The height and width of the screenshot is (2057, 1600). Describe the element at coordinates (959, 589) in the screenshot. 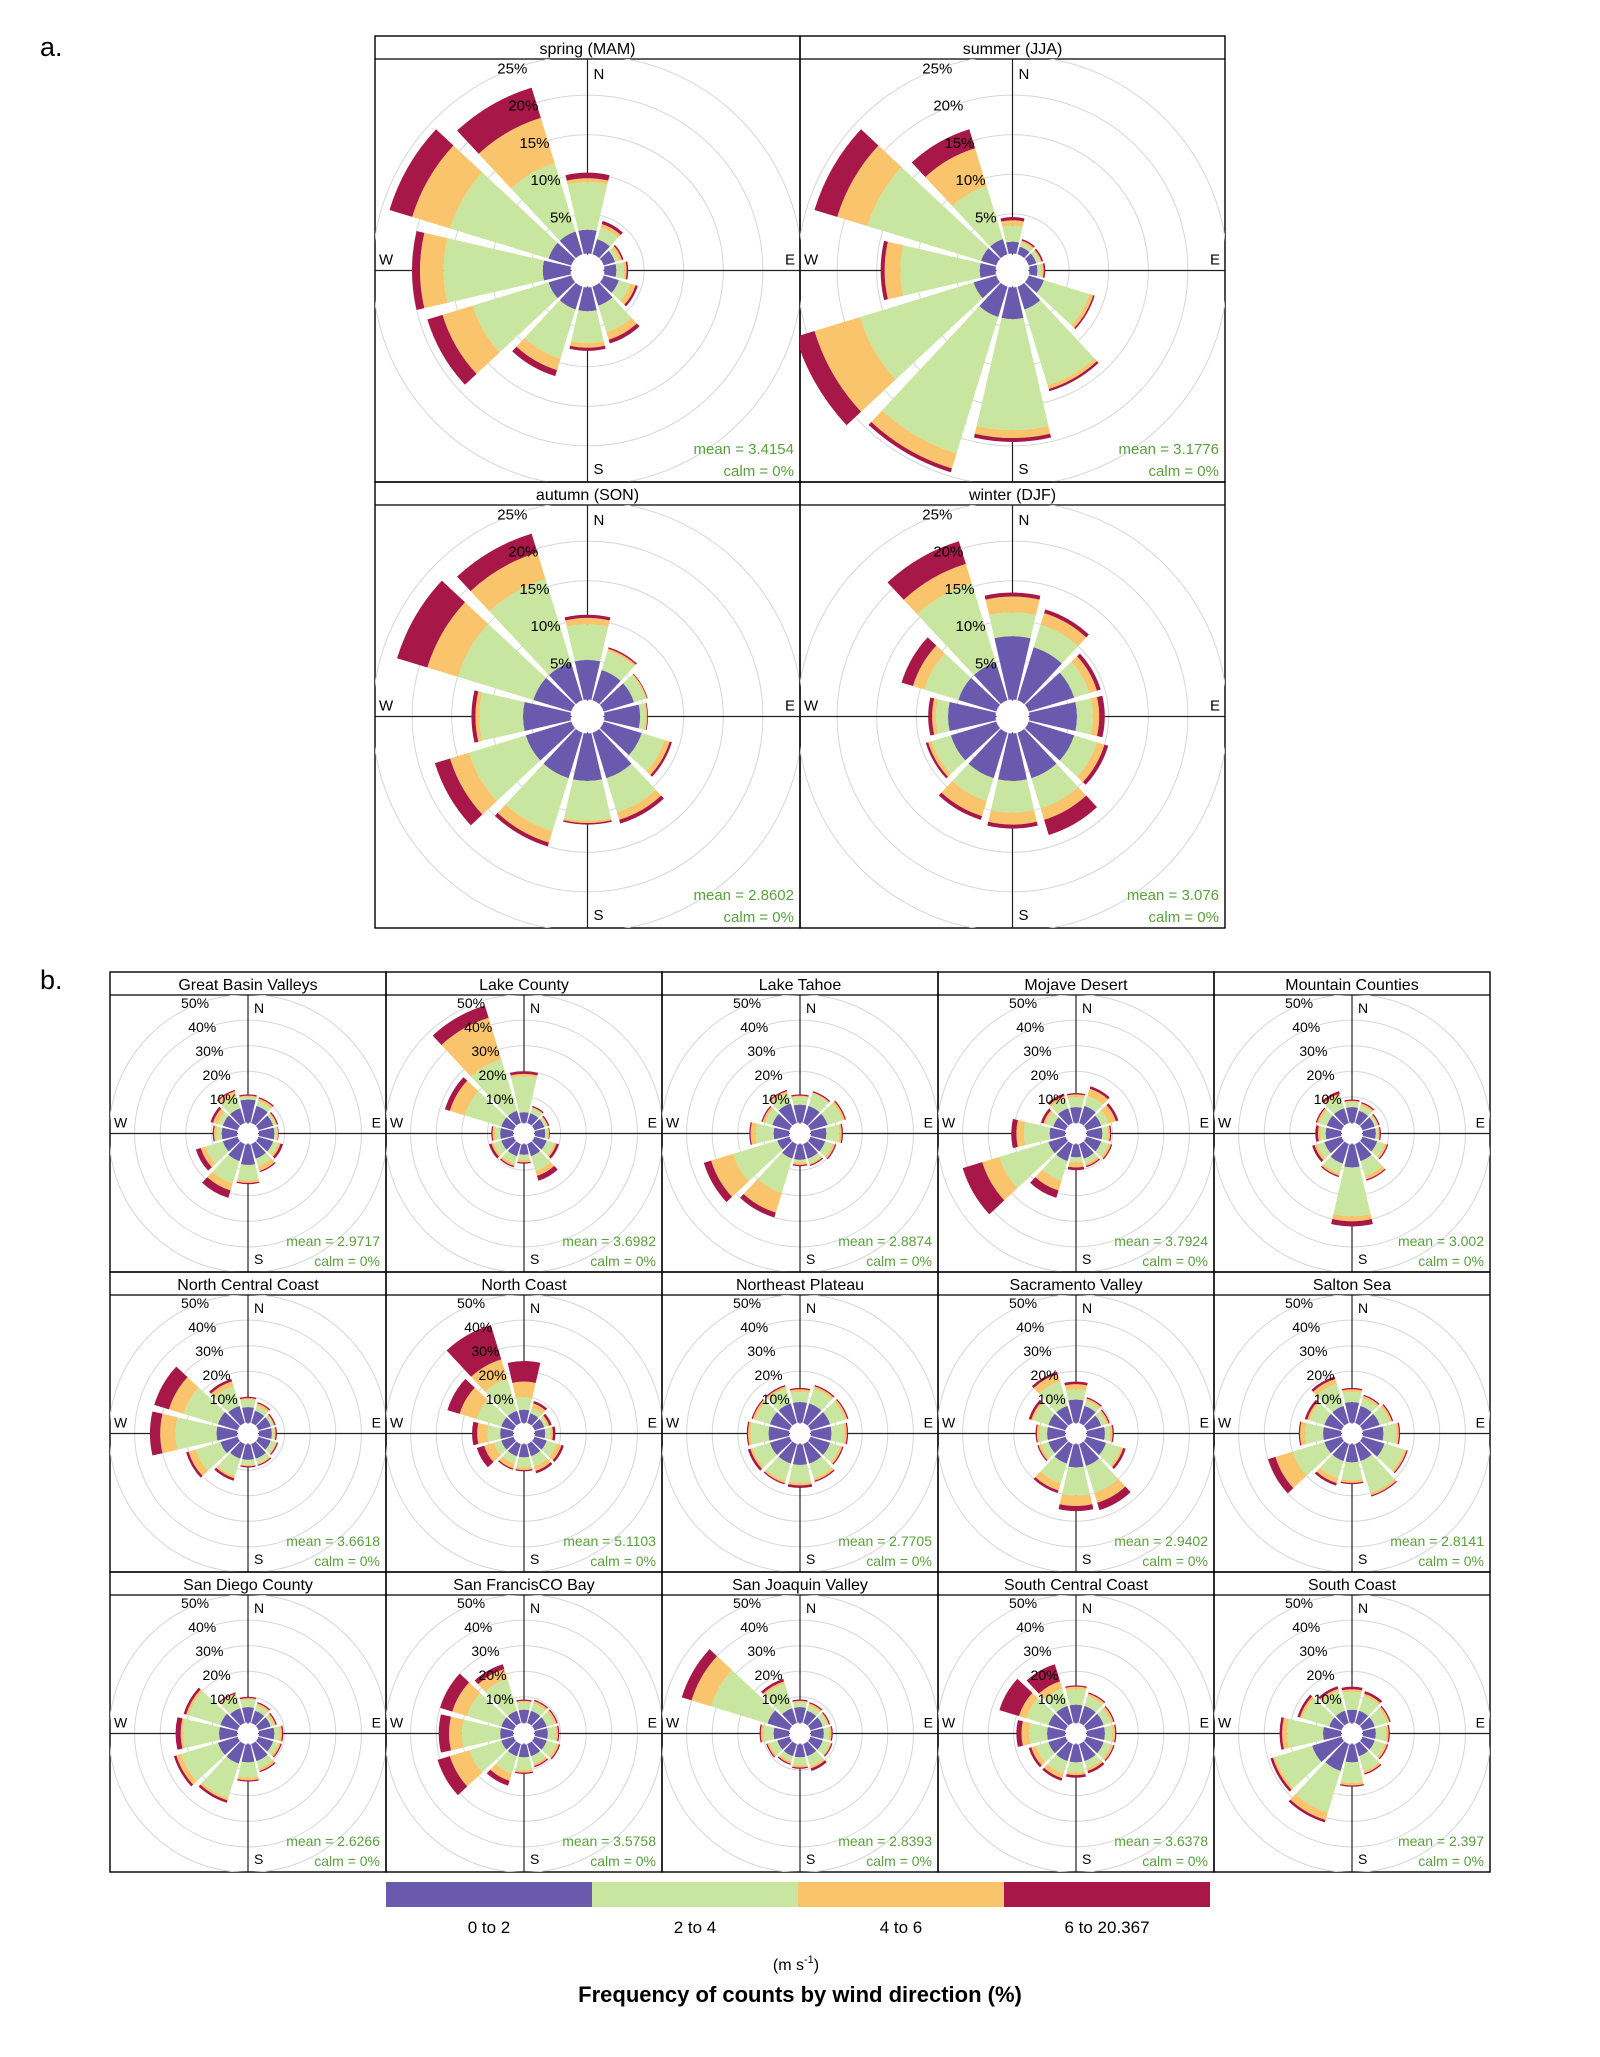

I see `ring-label: 15%` at that location.